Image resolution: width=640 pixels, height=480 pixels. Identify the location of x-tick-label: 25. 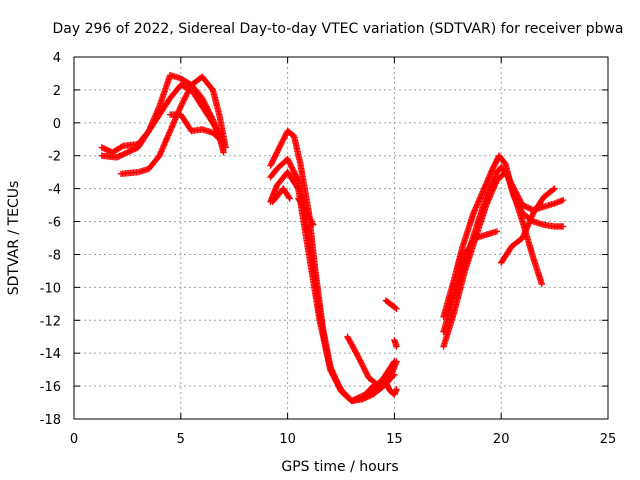
(608, 439).